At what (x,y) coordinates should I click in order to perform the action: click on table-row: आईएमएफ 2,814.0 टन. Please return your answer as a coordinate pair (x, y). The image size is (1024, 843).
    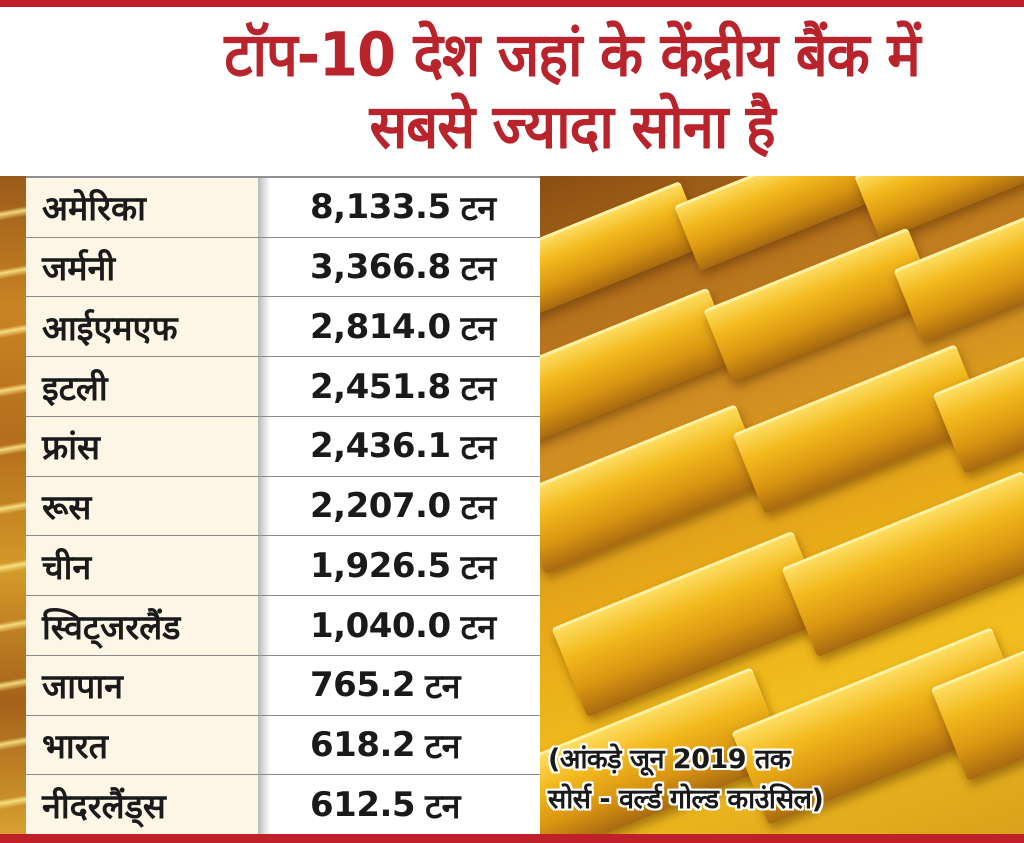
    Looking at the image, I should click on (283, 327).